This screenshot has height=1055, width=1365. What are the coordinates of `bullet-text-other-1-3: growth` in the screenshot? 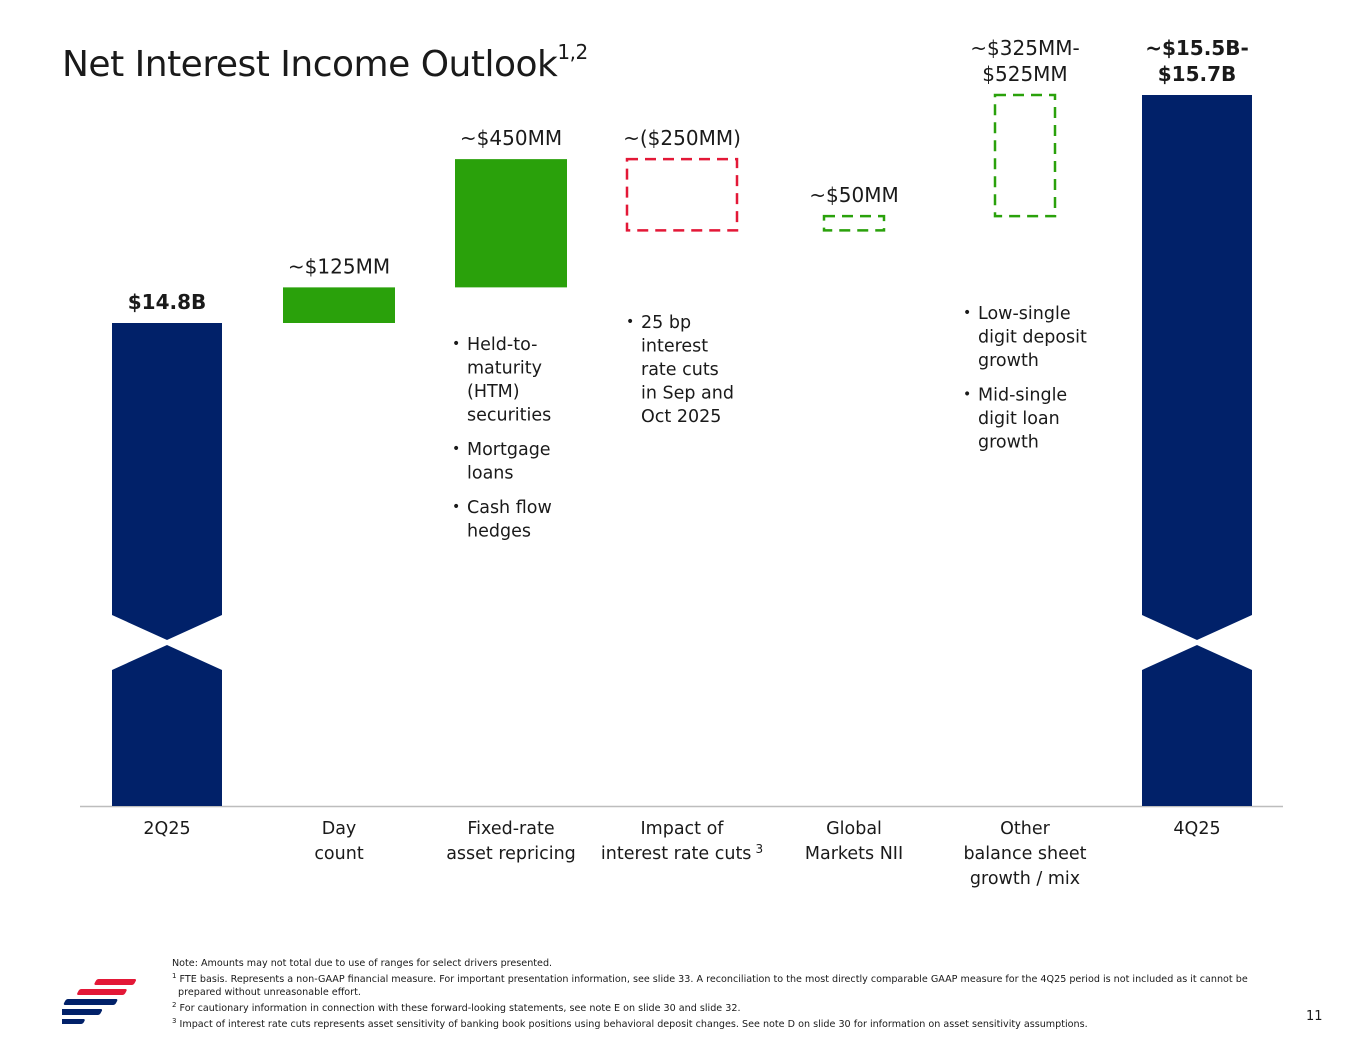 It's located at (1008, 361).